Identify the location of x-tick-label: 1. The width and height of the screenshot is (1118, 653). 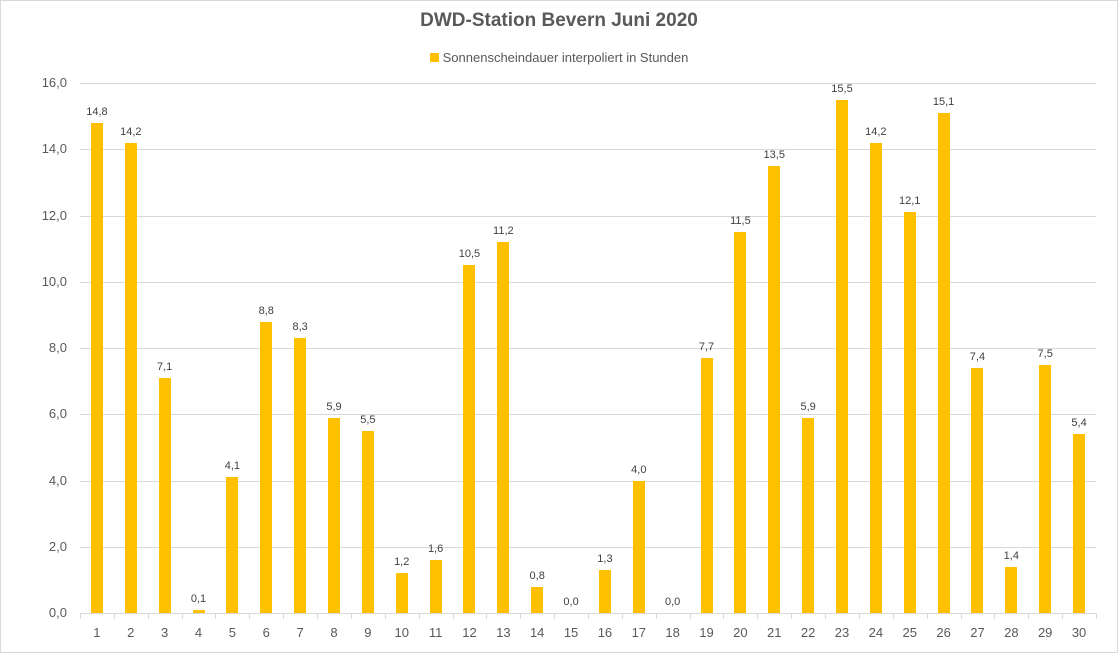
(97, 632).